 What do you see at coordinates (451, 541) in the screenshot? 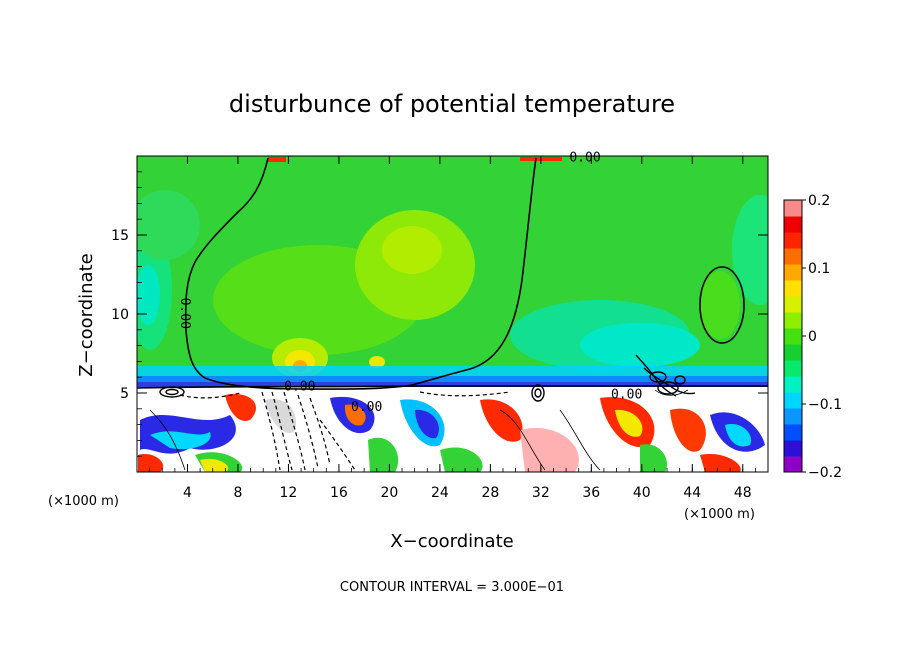
I see `x-axis-label: X−coordinate` at bounding box center [451, 541].